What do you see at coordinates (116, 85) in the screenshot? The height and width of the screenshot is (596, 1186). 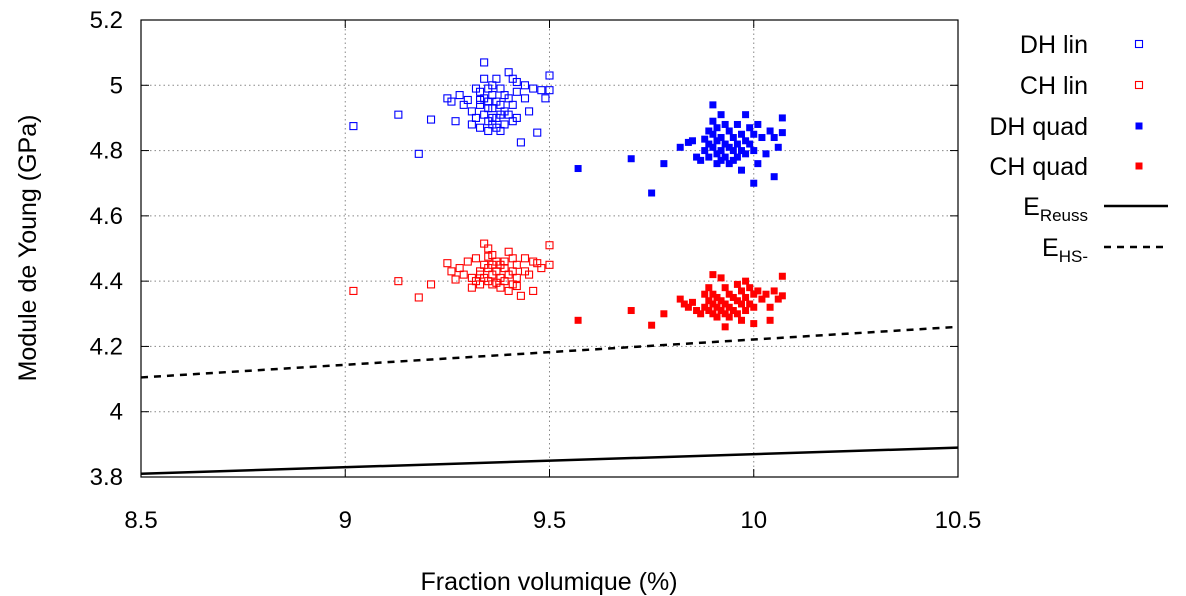 I see `y-tick-label: 5` at bounding box center [116, 85].